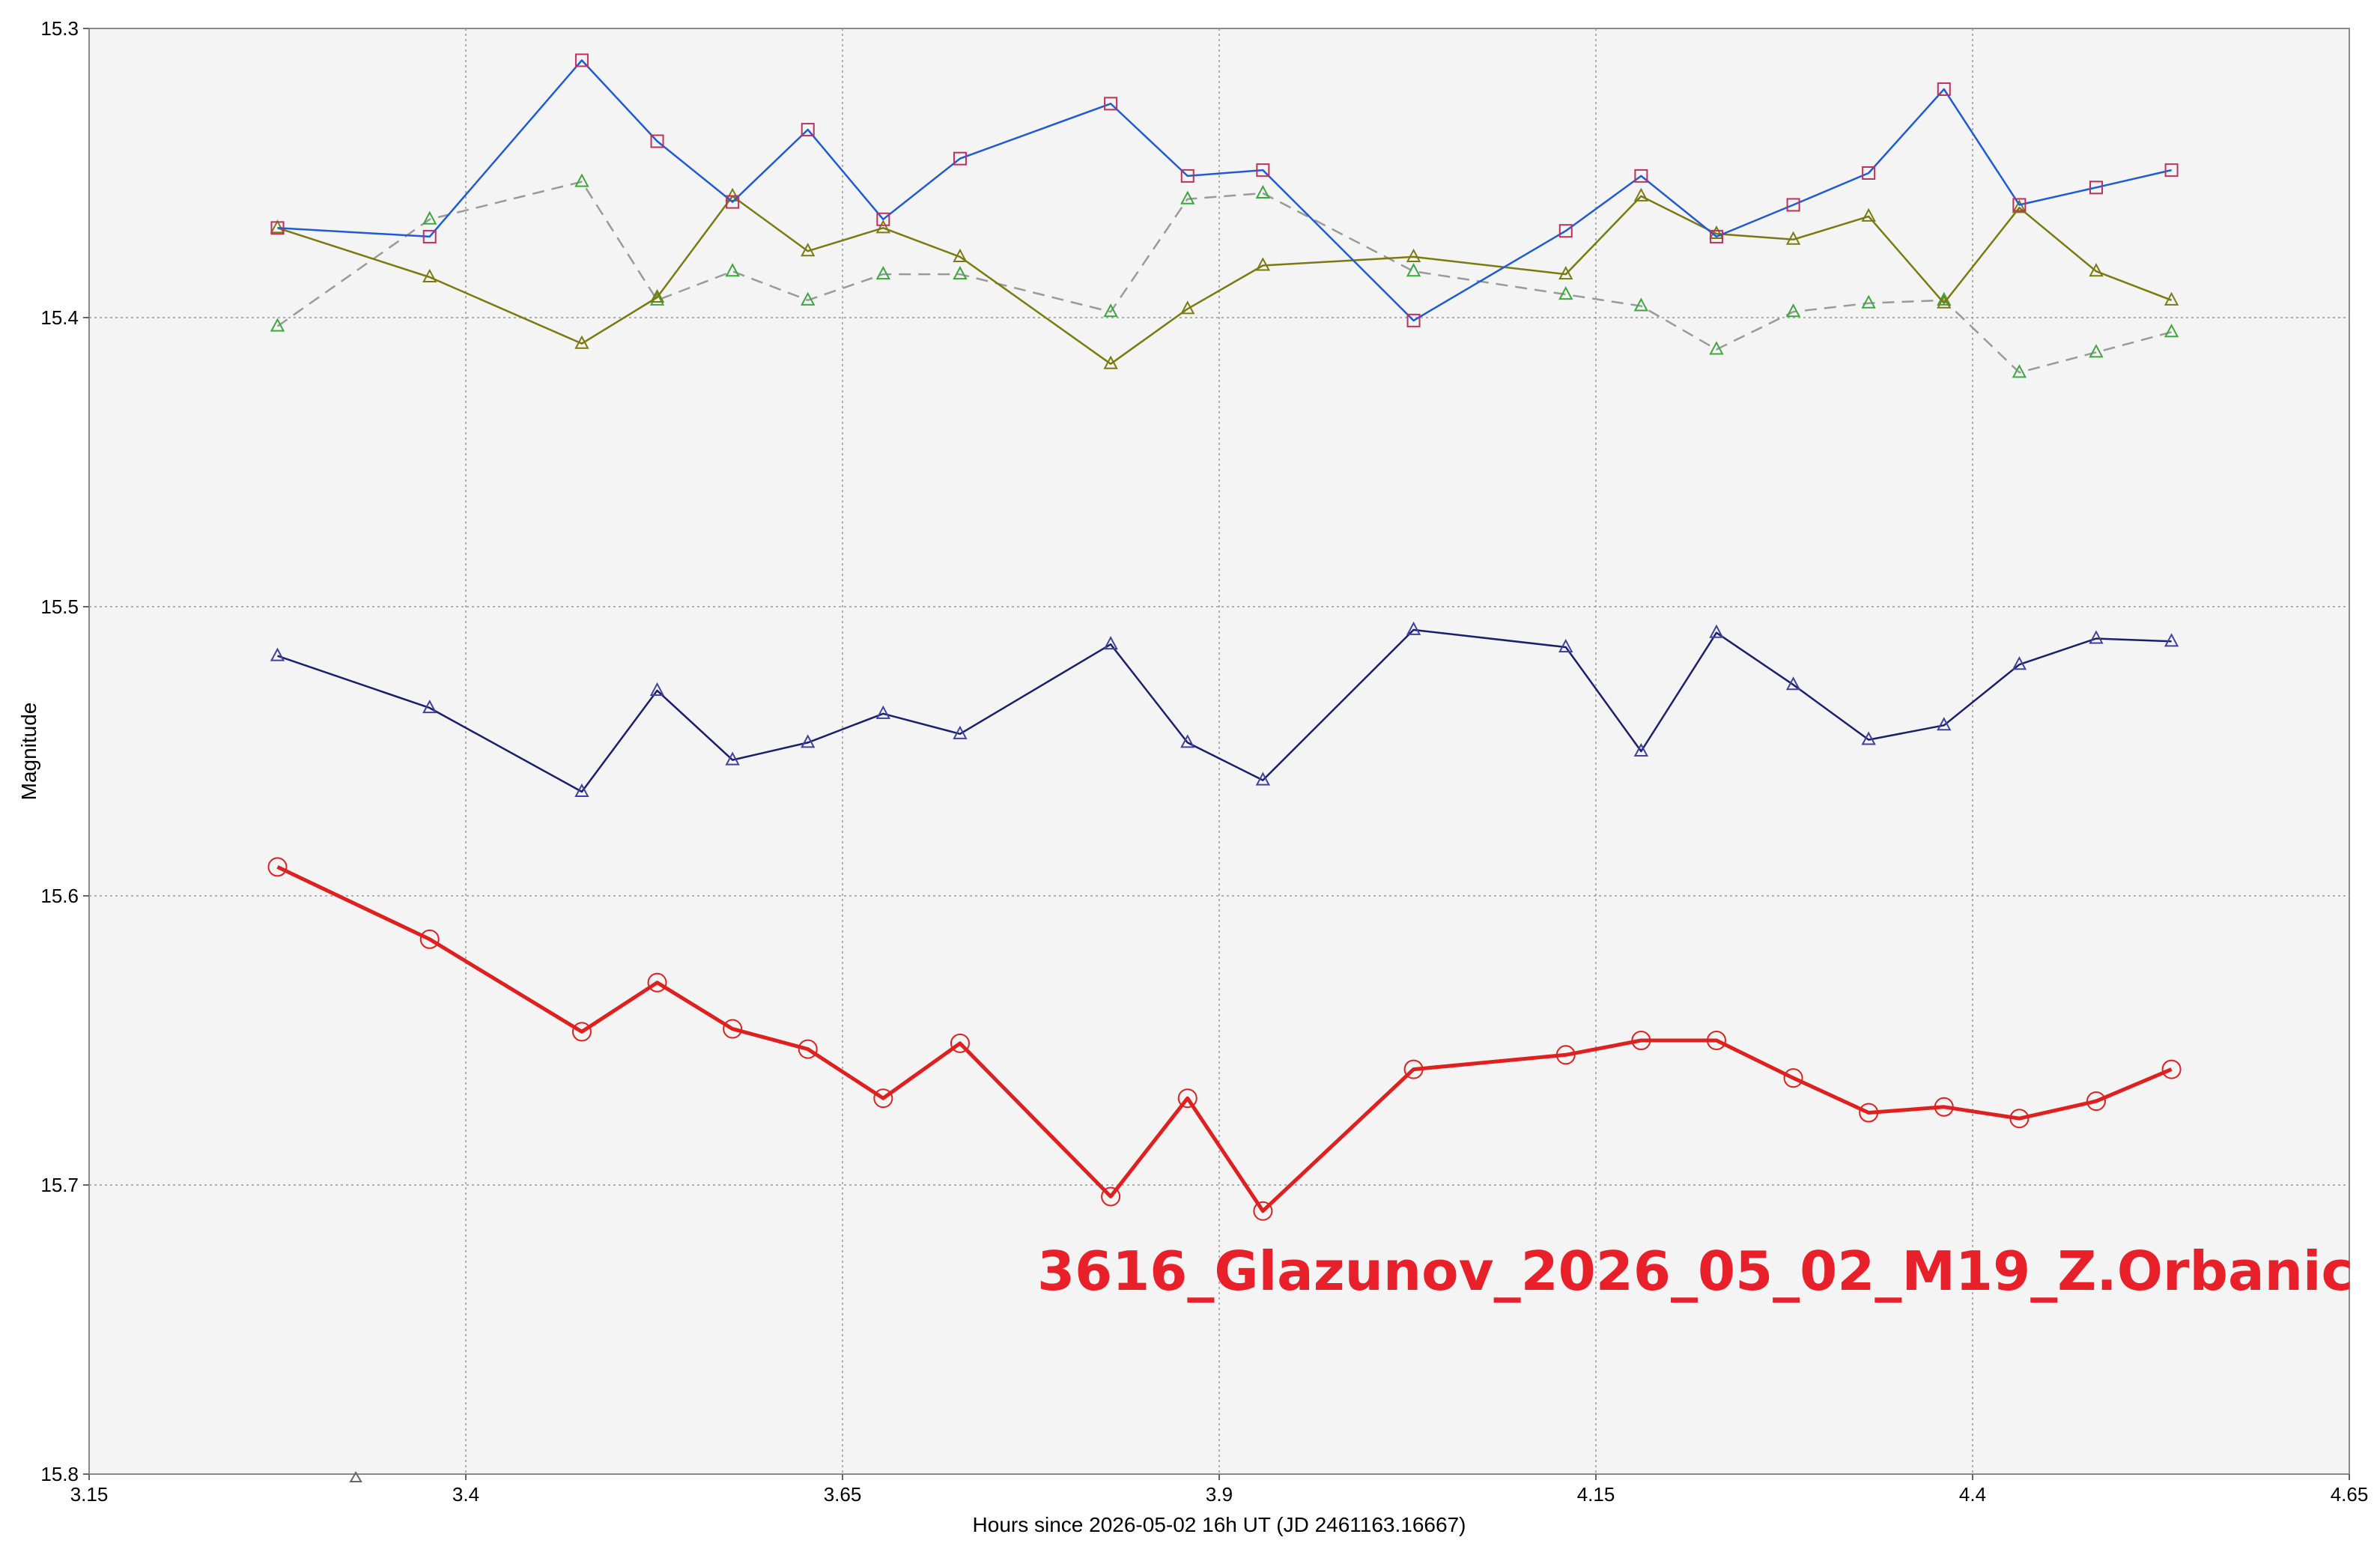 This screenshot has width=2380, height=1561. What do you see at coordinates (1972, 1494) in the screenshot?
I see `x-tick-label: 4.4` at bounding box center [1972, 1494].